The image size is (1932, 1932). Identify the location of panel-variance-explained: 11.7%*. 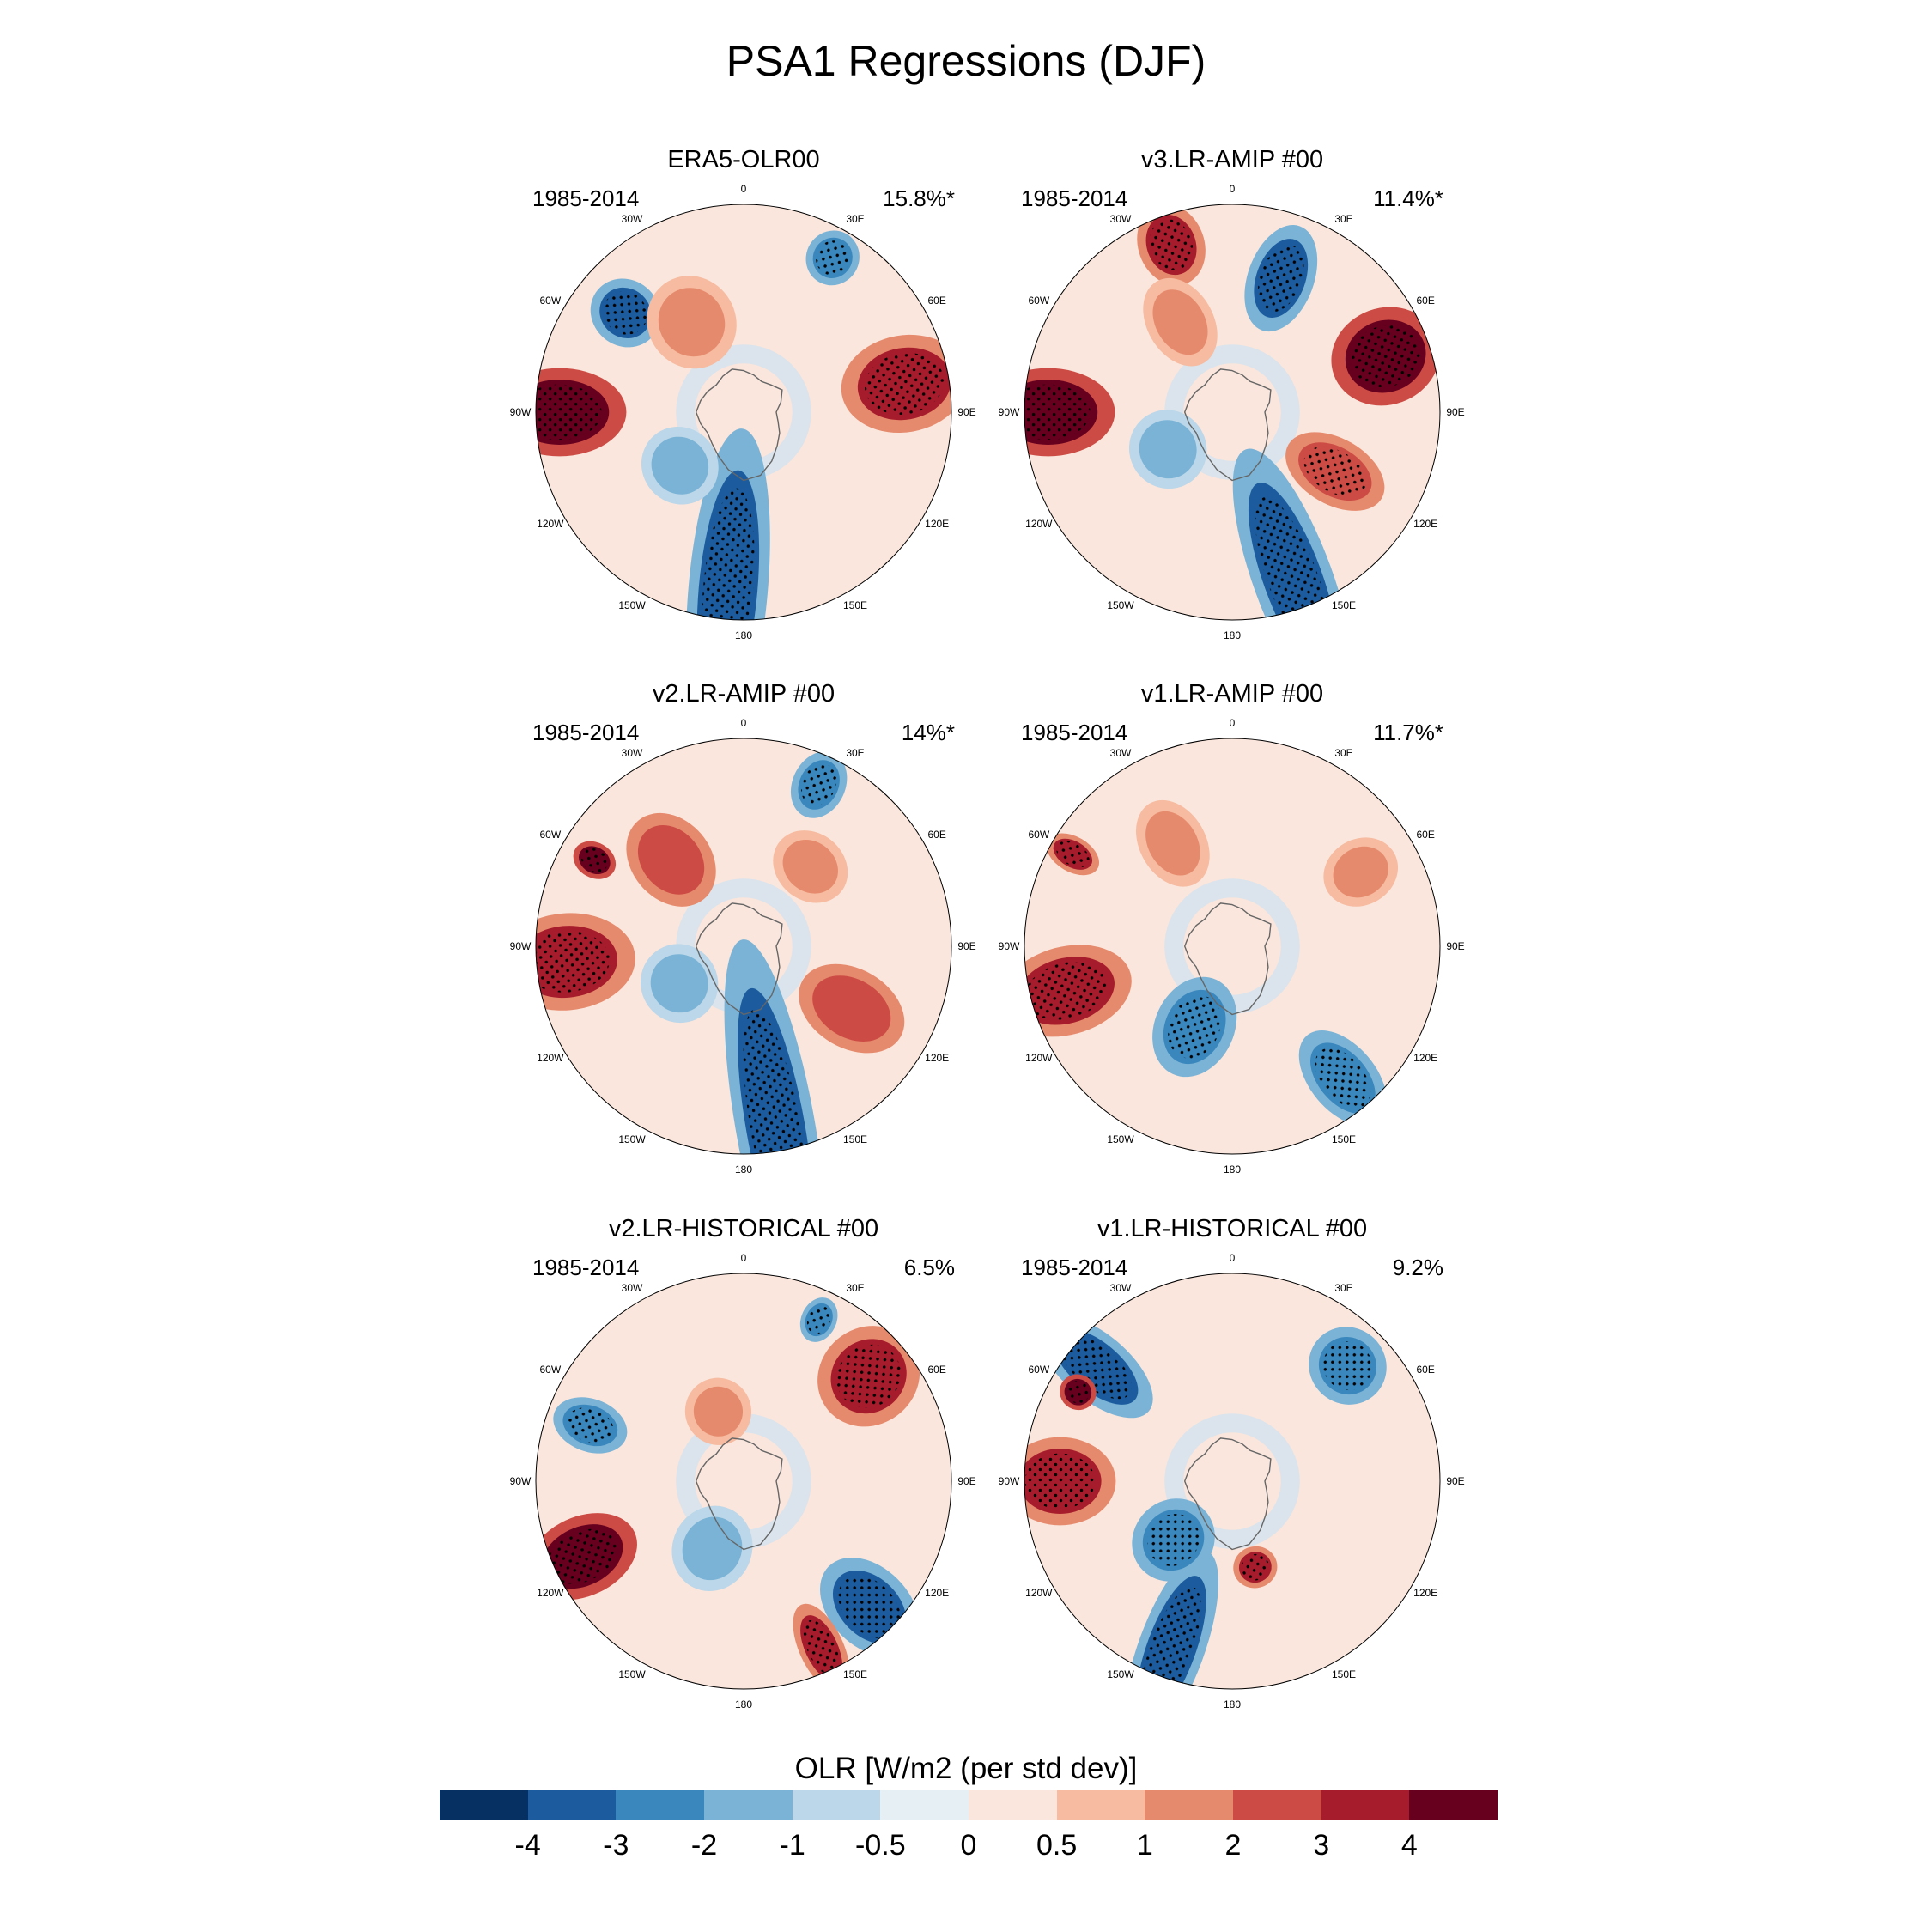
(1408, 733).